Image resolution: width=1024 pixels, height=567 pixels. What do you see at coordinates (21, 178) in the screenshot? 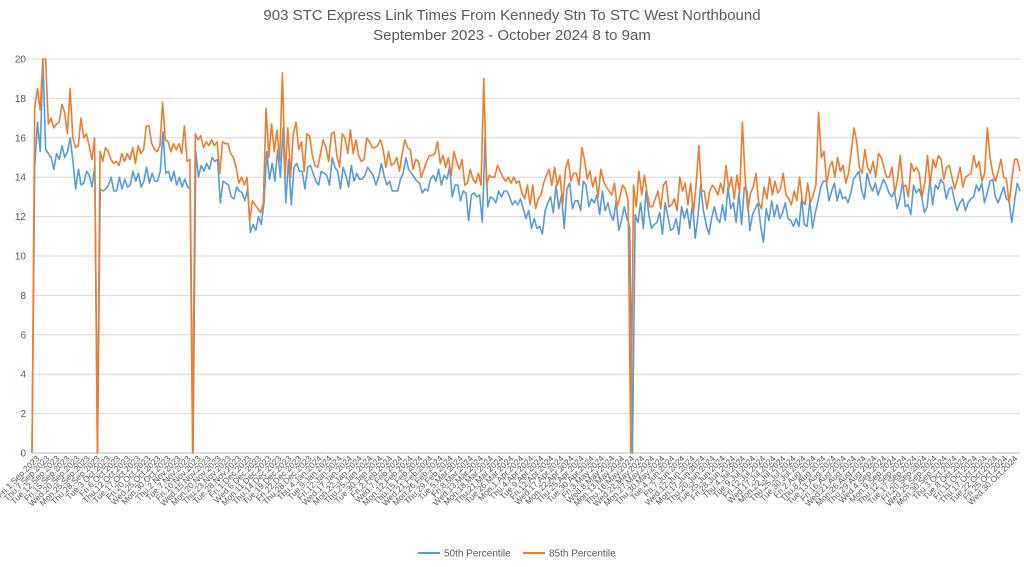
I see `y-tick-label: 14` at bounding box center [21, 178].